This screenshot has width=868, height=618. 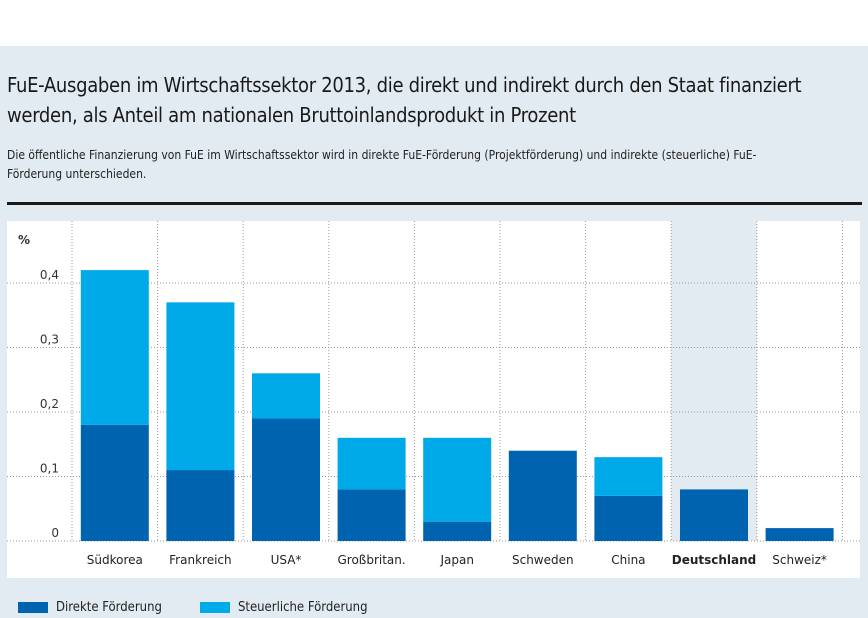 I want to click on legend: Direkte Förderung Steuerliche Förderung, so click(x=193, y=607).